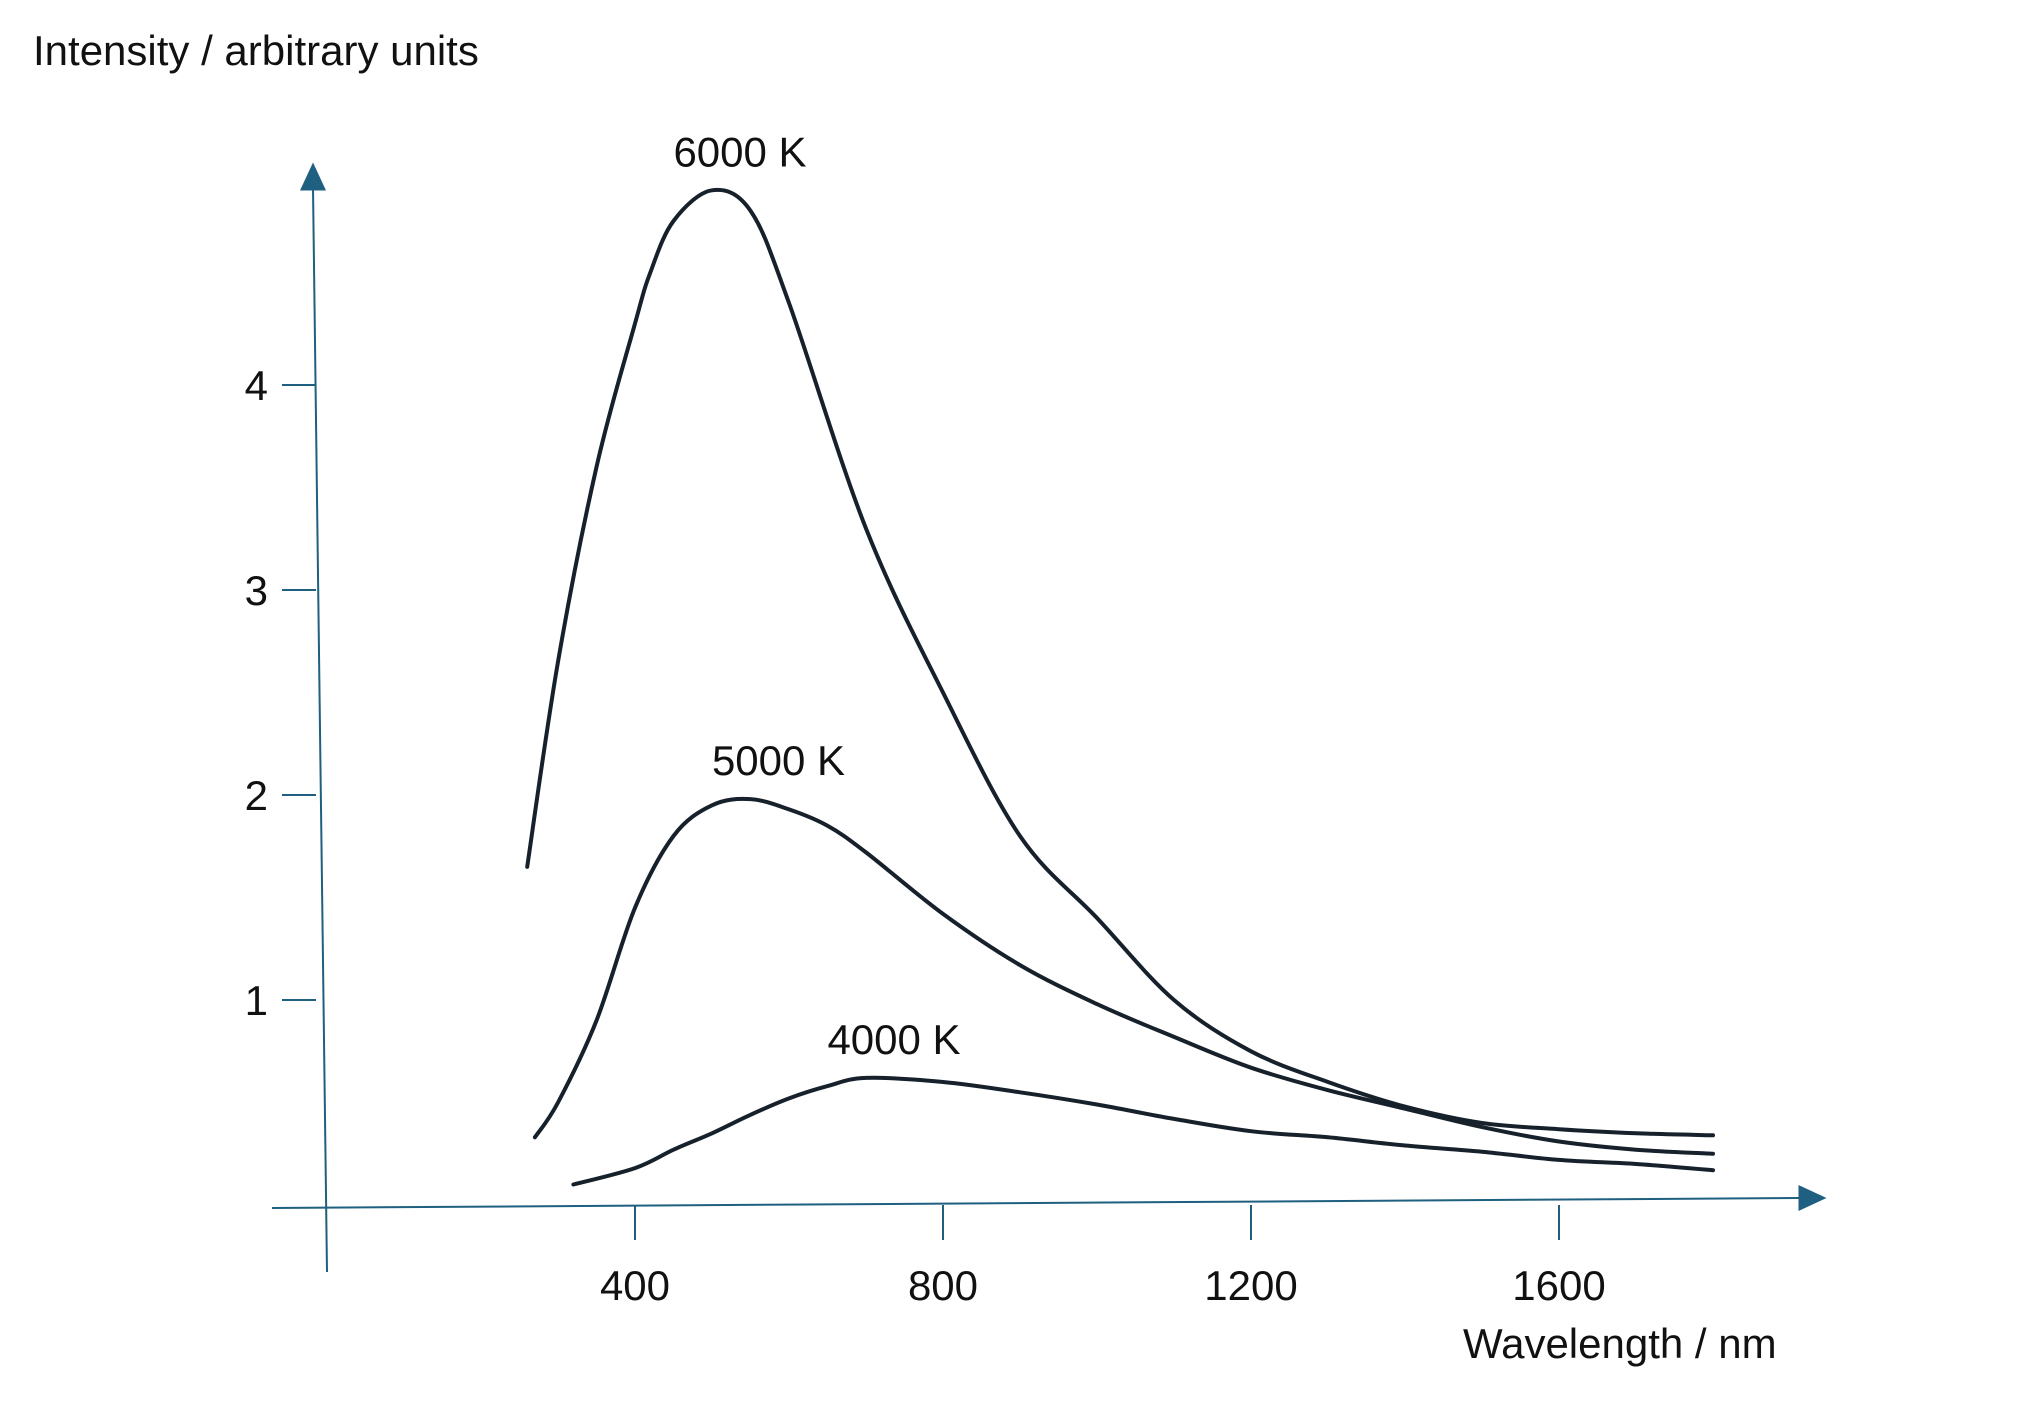 The height and width of the screenshot is (1416, 2030). What do you see at coordinates (256, 1000) in the screenshot?
I see `y-tick-label: 1` at bounding box center [256, 1000].